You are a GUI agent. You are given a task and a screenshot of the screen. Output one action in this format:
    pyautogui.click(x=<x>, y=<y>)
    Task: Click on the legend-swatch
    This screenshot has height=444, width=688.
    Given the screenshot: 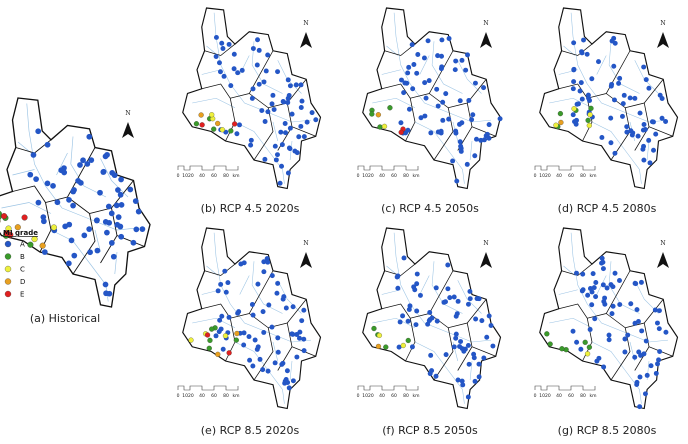 What is the action you would take?
    pyautogui.click(x=8, y=256)
    